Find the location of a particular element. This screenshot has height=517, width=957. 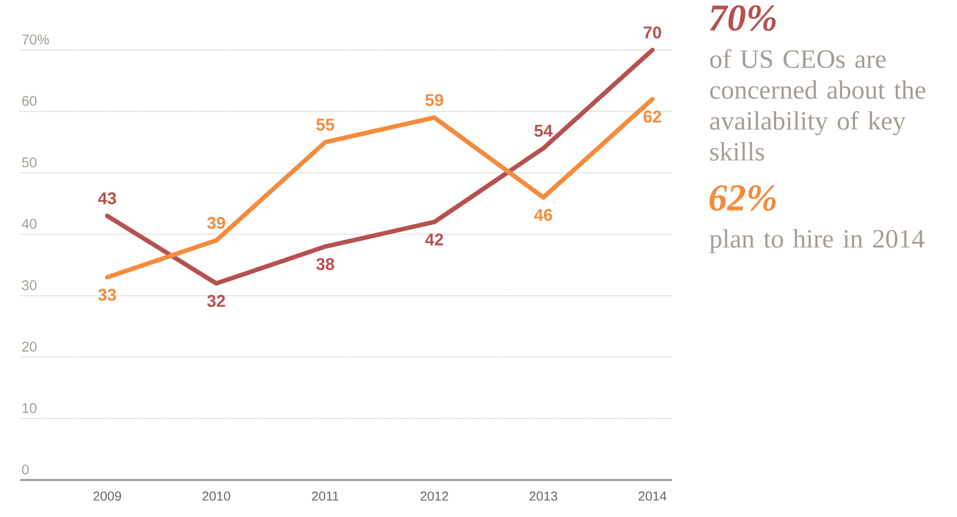

data-label: 55 is located at coordinates (325, 124).